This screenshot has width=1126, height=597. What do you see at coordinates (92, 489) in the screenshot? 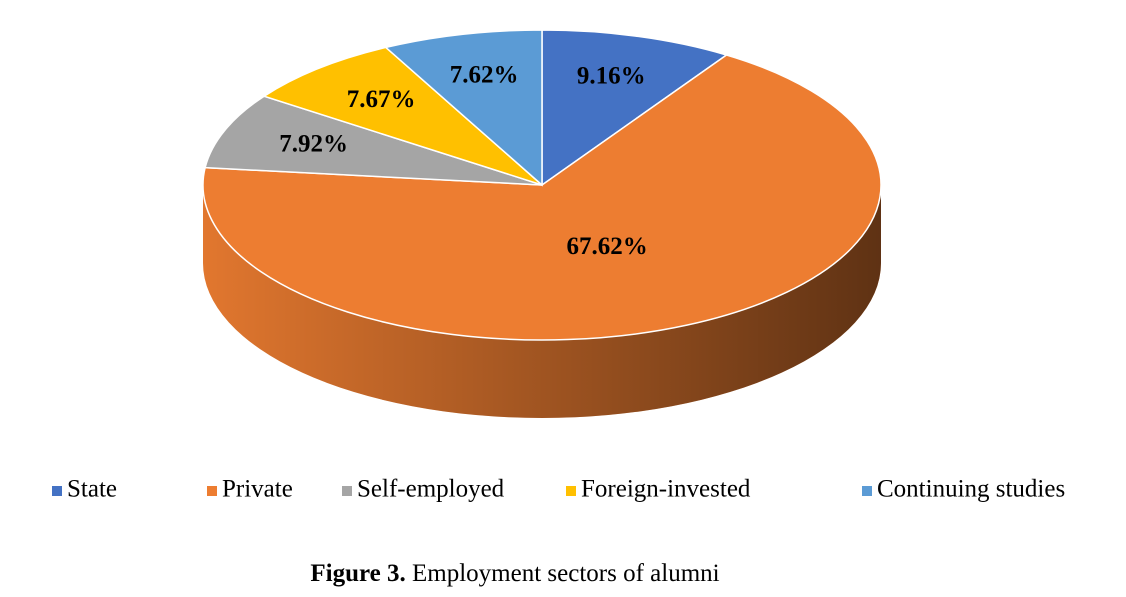
I see `legend-label: State` at bounding box center [92, 489].